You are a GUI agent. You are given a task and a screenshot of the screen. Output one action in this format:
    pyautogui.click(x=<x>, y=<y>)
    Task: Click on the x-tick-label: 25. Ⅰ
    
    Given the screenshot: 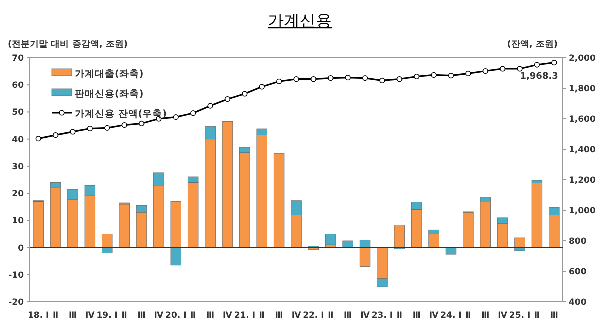 What is the action you would take?
    pyautogui.click(x=520, y=316)
    